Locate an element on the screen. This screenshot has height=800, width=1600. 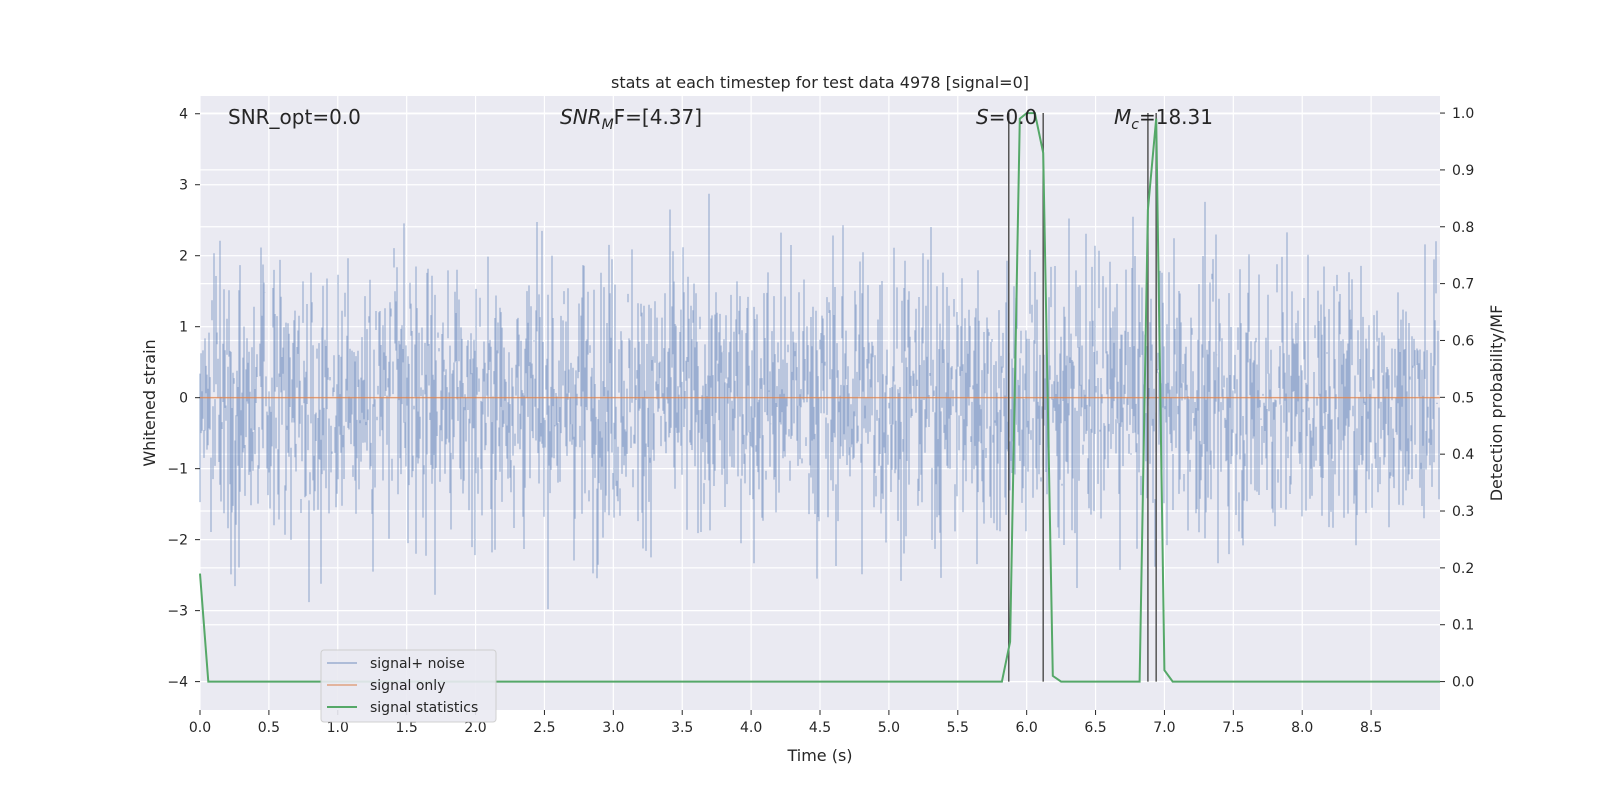
y-tick-label-left: 0 is located at coordinates (183, 399).